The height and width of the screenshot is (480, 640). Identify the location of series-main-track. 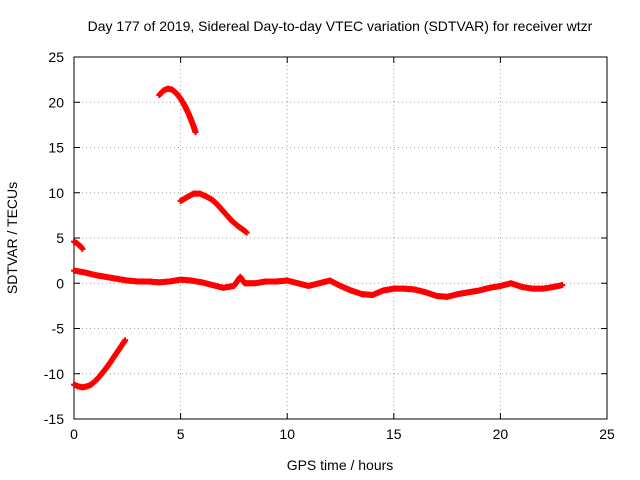
(318, 283).